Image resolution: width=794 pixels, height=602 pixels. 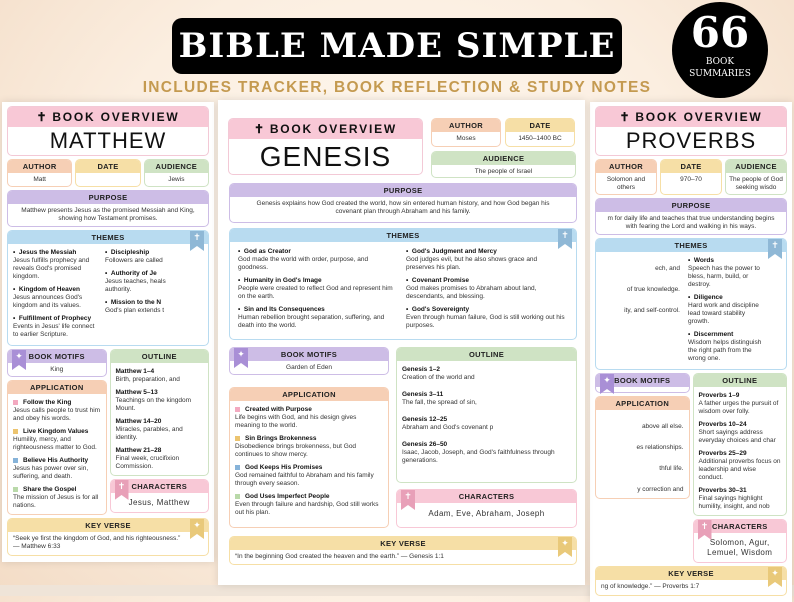 What do you see at coordinates (135, 285) in the screenshot?
I see `theme-text: Jesus teaches, heals authority.` at bounding box center [135, 285].